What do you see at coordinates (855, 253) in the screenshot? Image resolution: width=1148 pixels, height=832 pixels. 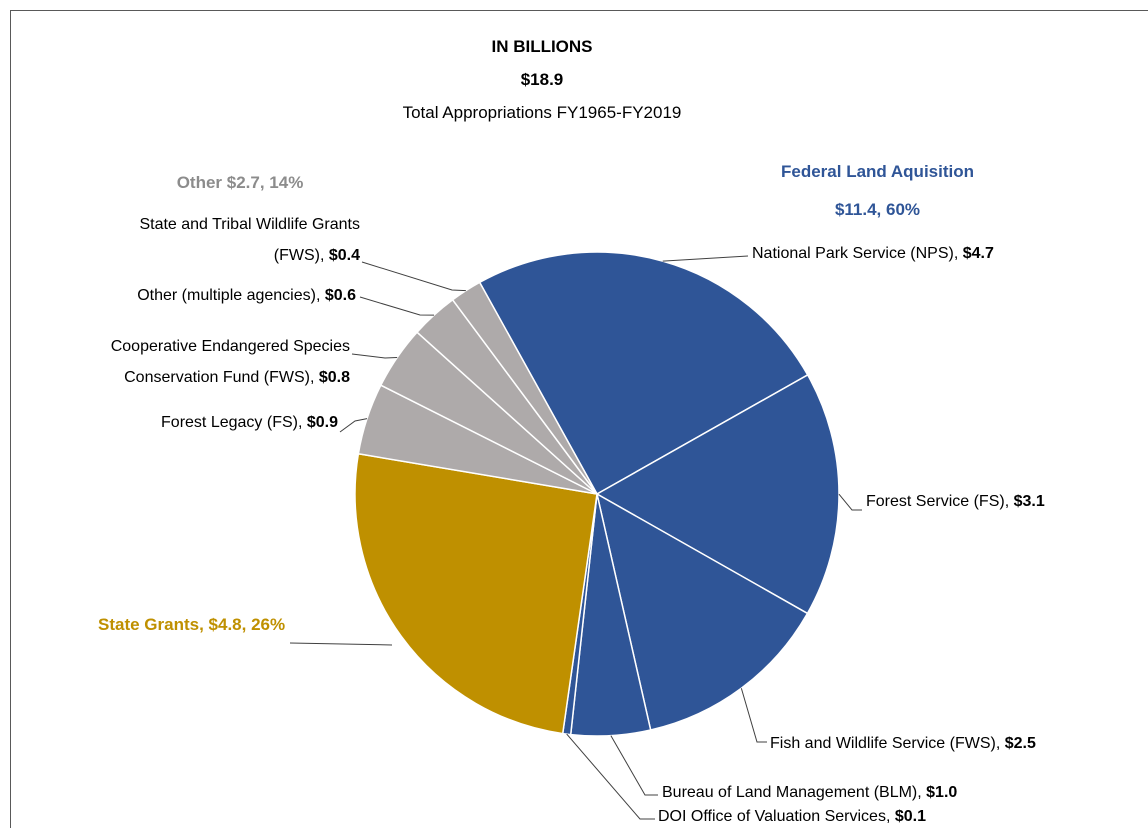 I see `category-label: National Park Service (NPS),` at bounding box center [855, 253].